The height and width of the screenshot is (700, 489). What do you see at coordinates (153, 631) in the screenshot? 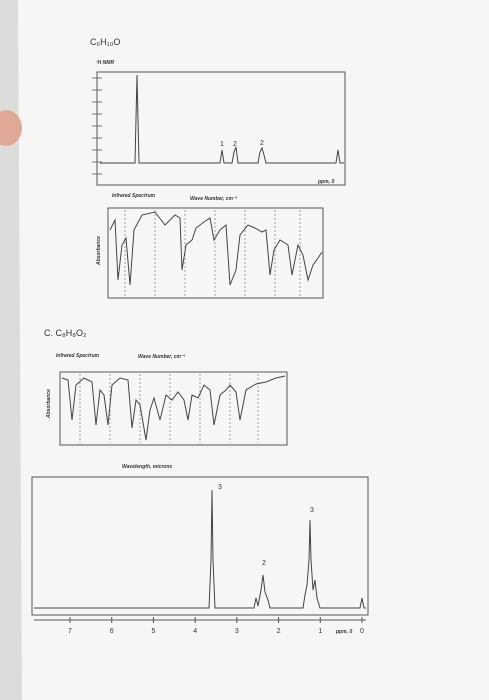
I see `tick-label: 5` at bounding box center [153, 631].